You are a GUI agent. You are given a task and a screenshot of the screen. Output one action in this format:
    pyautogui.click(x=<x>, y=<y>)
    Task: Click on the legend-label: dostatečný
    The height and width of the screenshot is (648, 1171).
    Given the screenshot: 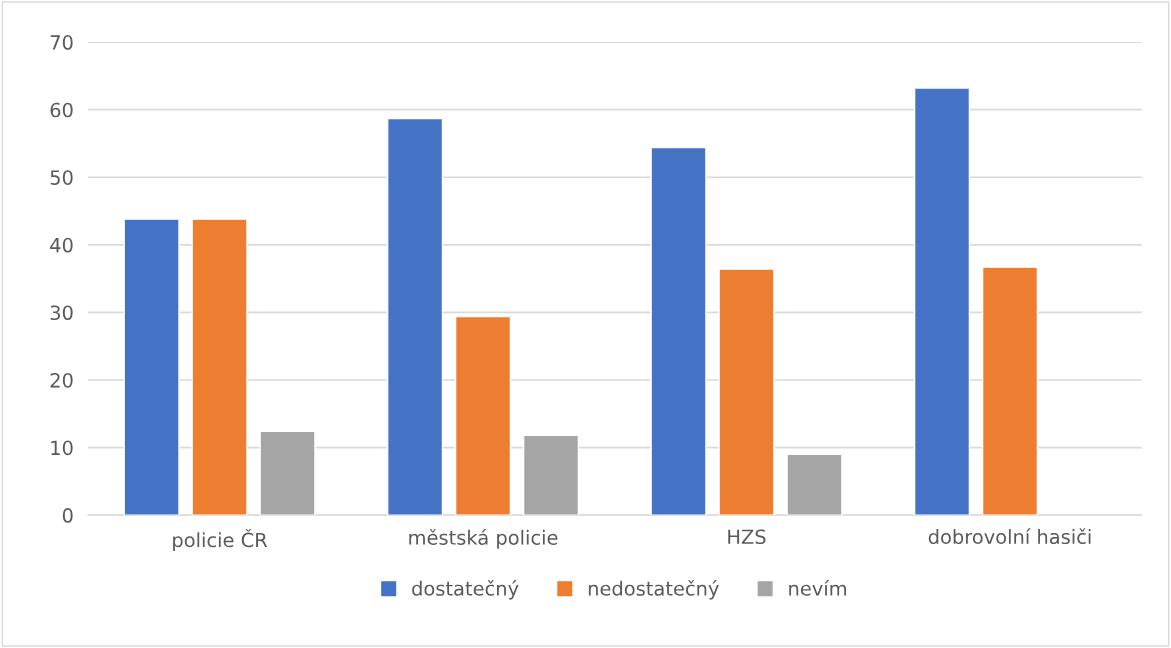 What is the action you would take?
    pyautogui.click(x=465, y=589)
    